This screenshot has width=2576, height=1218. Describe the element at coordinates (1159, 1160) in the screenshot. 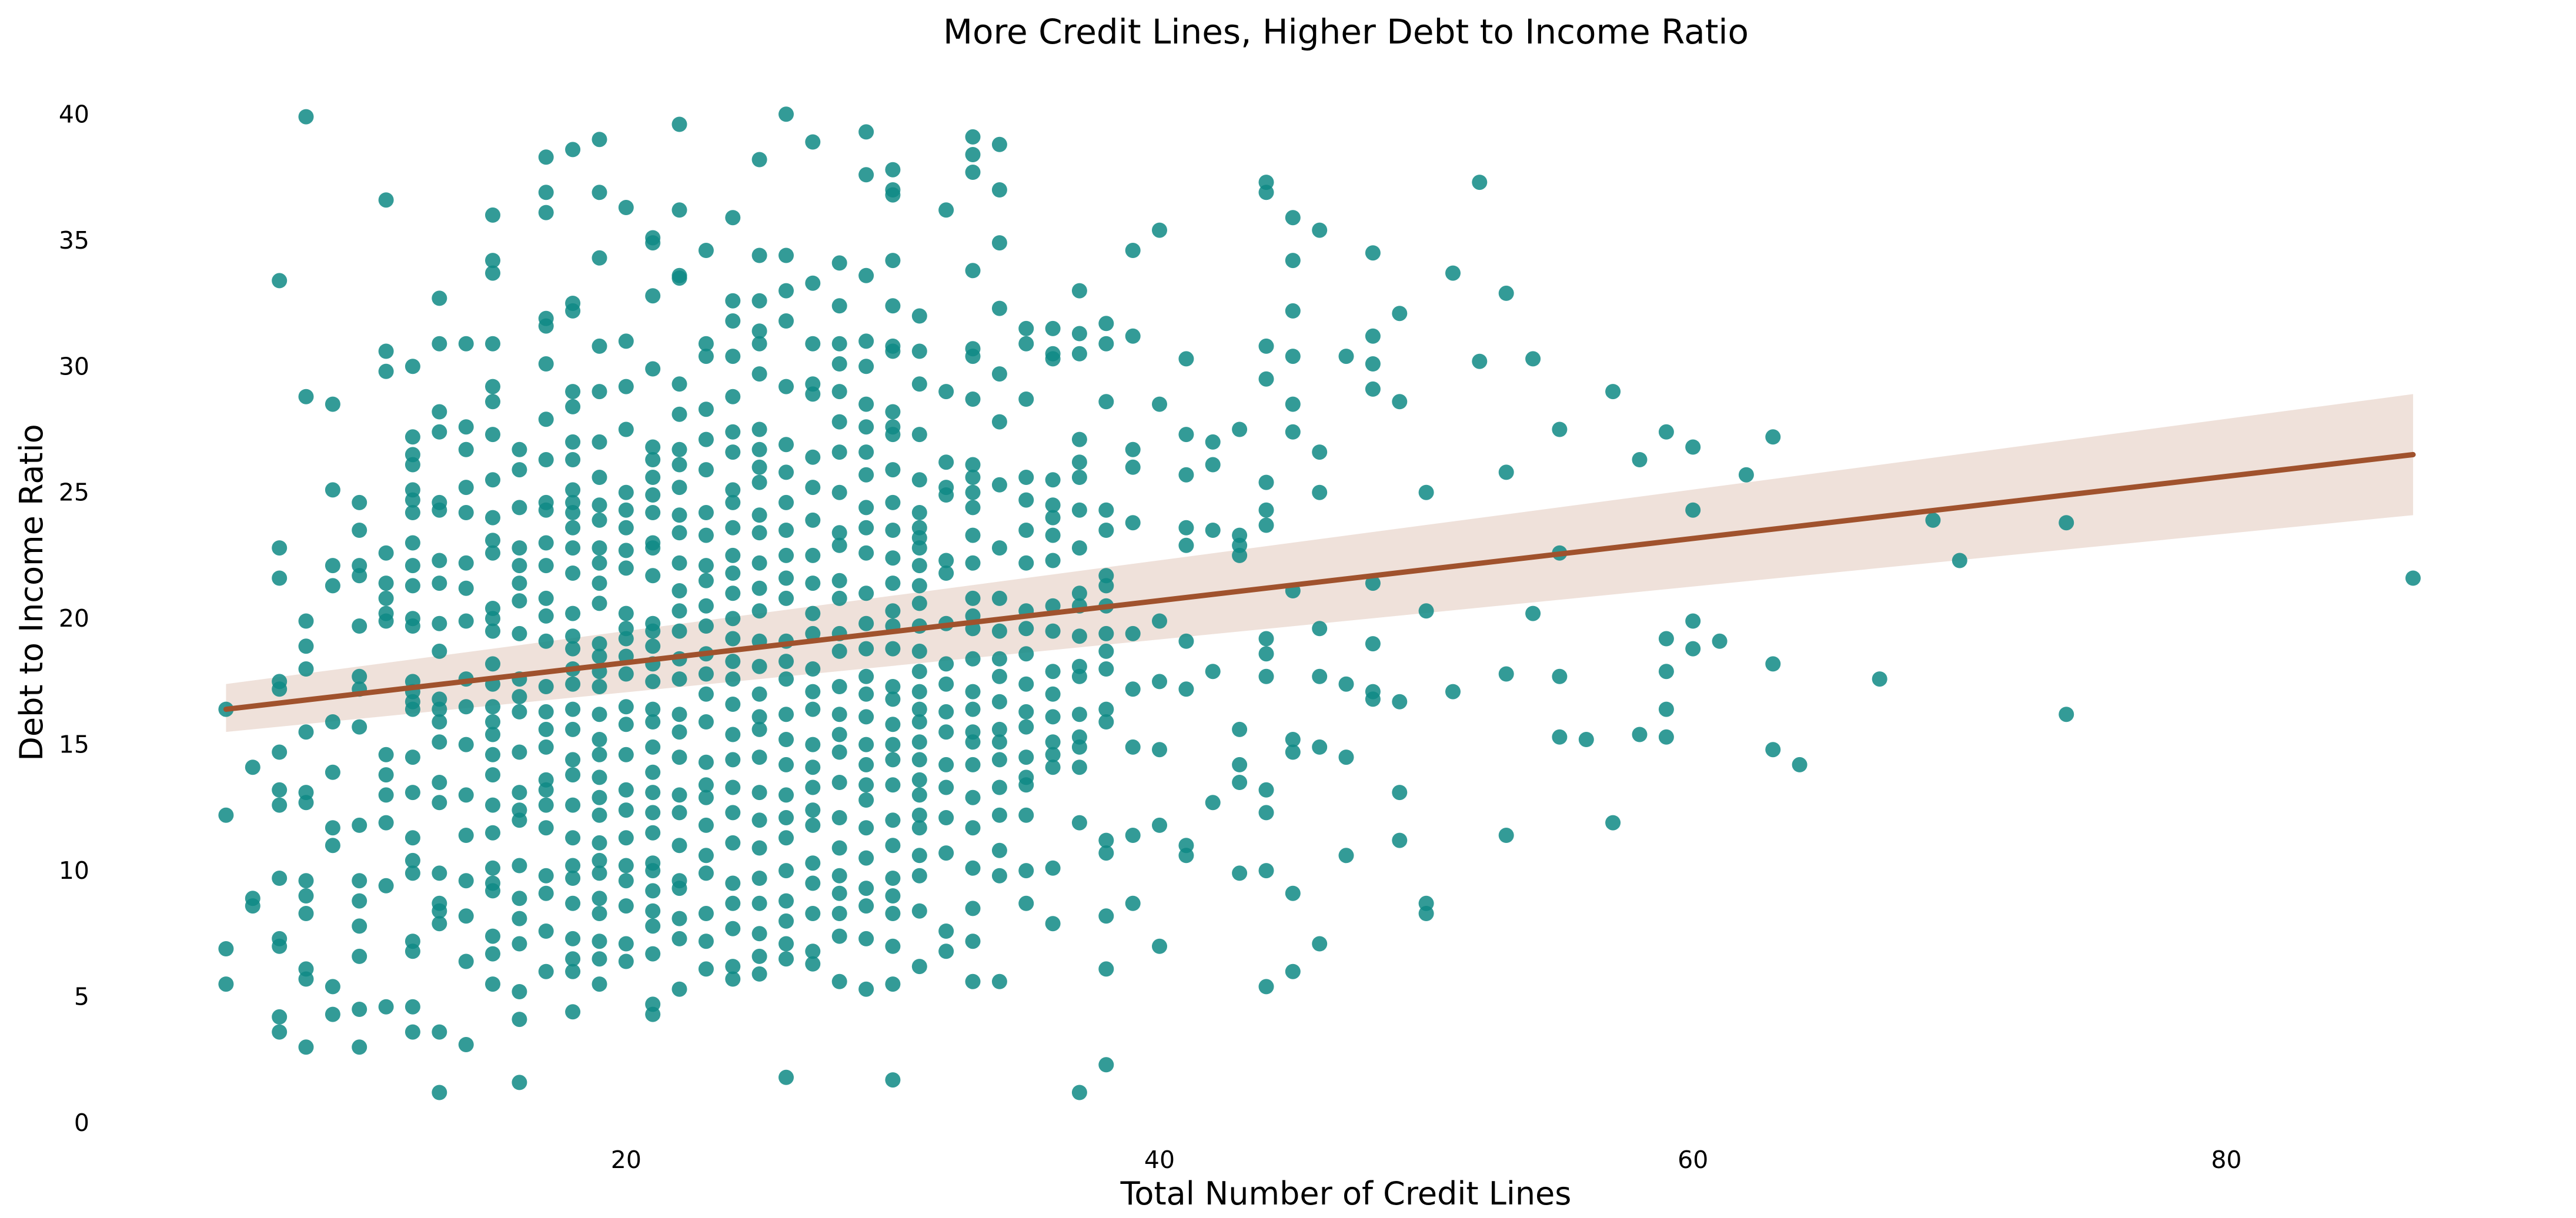

I see `x-tick-label: 40` at that location.